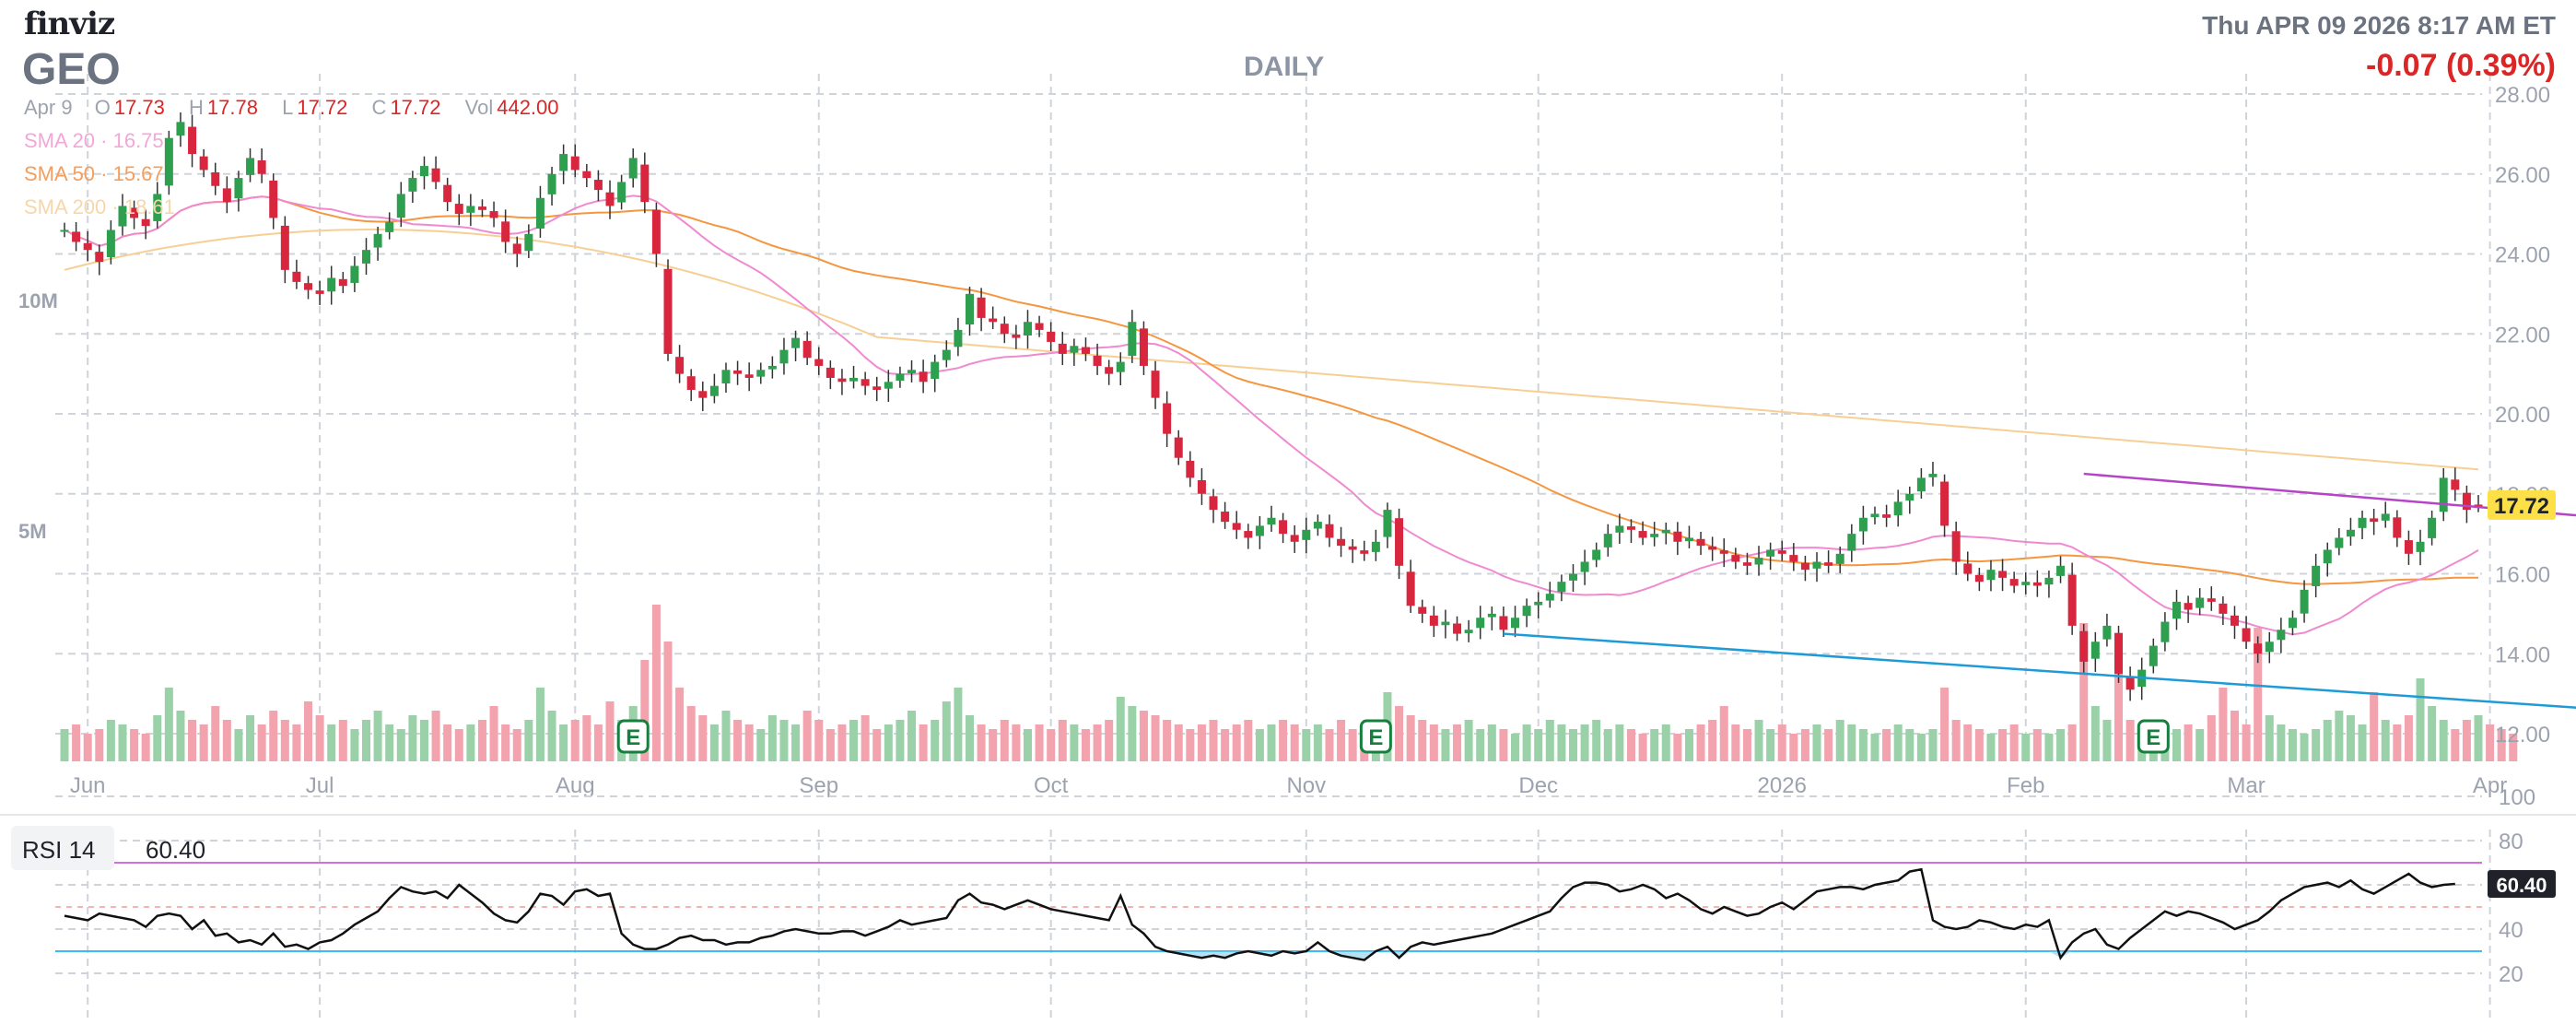 The image size is (2576, 1036). Describe the element at coordinates (94, 174) in the screenshot. I see `sma50-legend: SMA 50 · 15.67` at that location.